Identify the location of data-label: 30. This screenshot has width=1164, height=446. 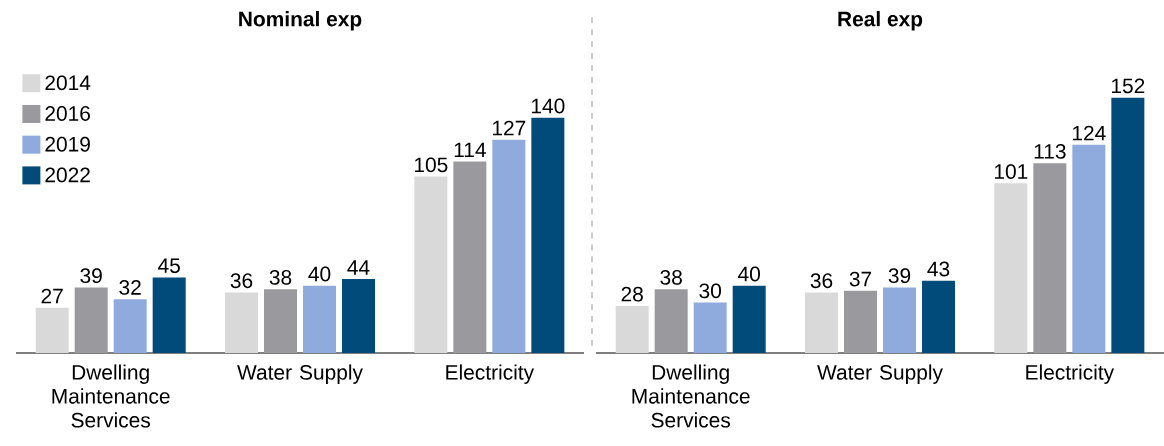
(710, 291).